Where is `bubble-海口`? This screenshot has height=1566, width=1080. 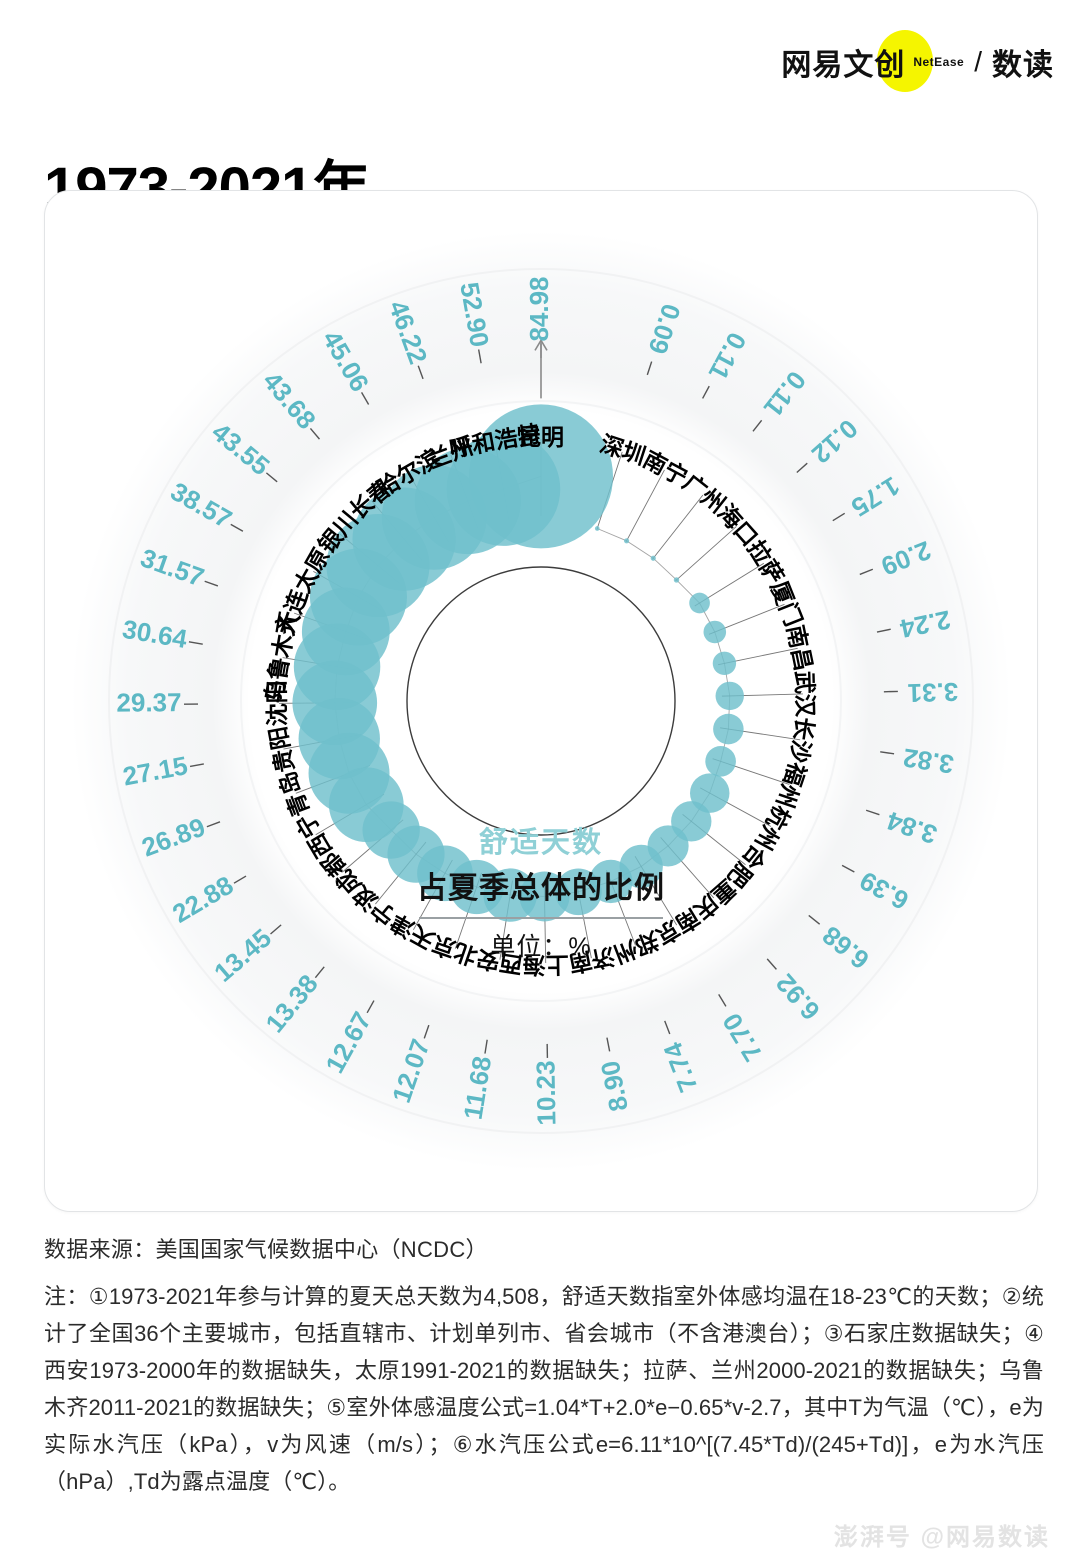
bubble-海口 is located at coordinates (676, 580).